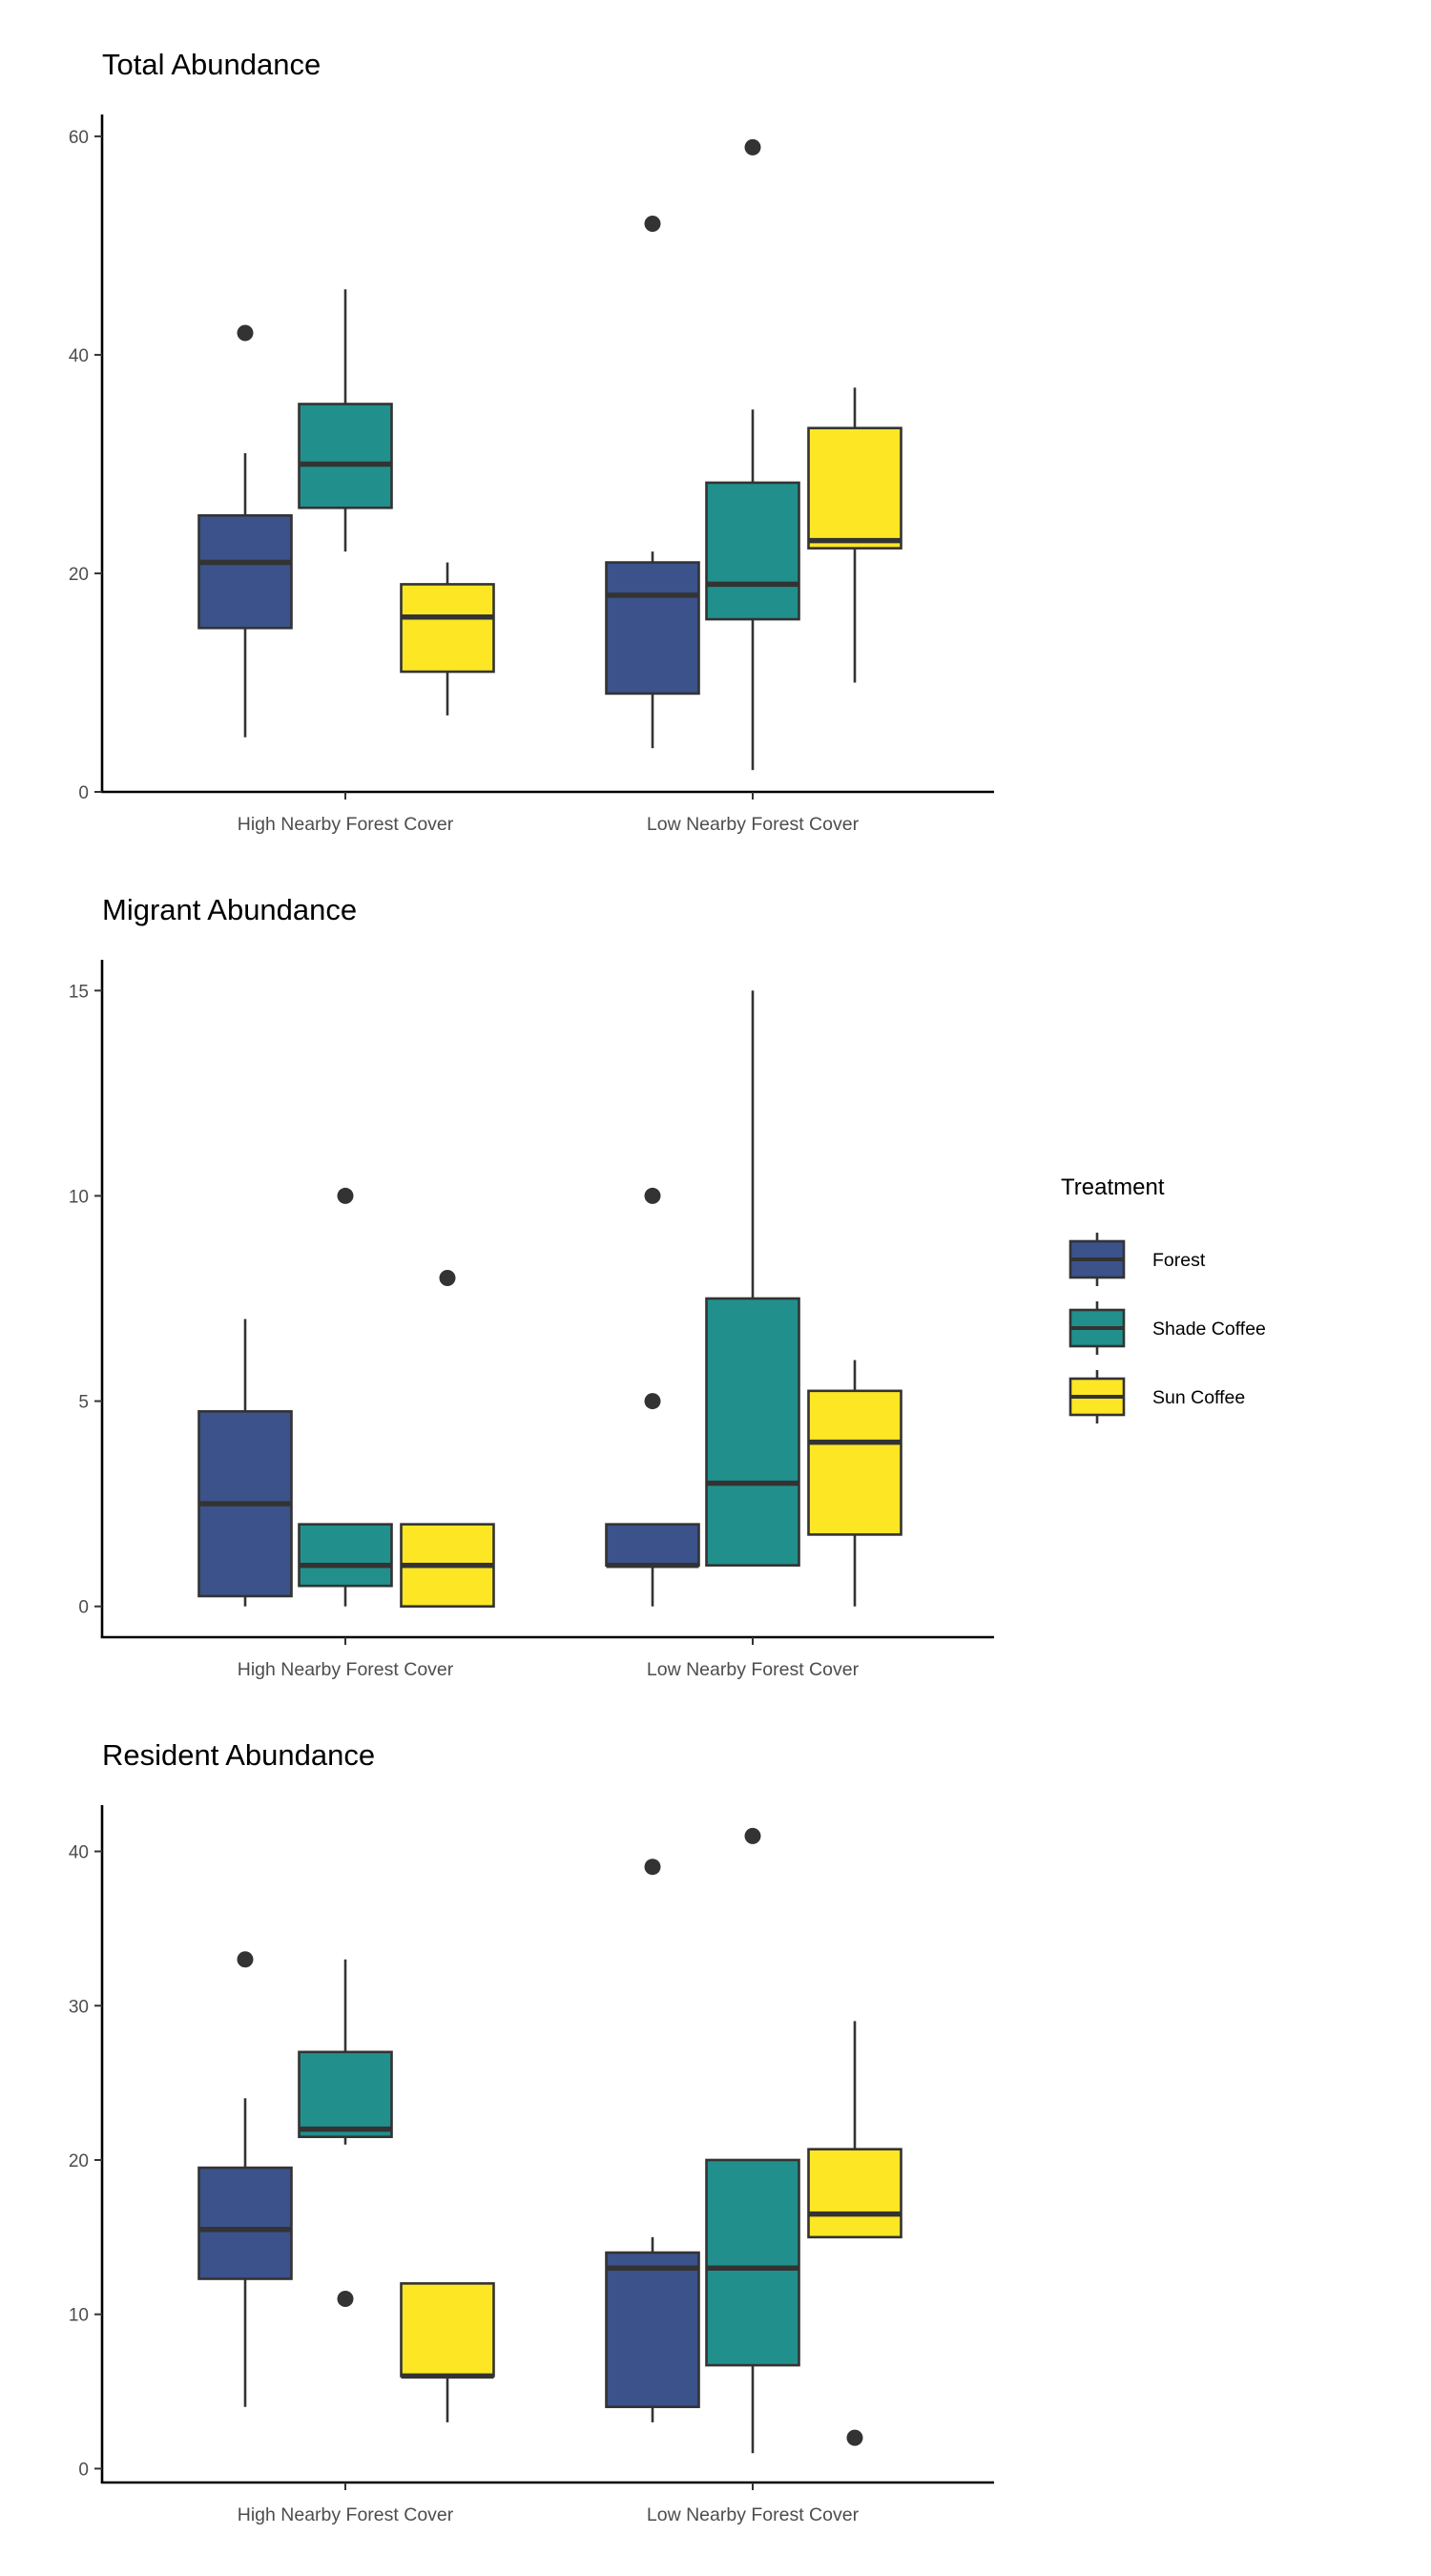  Describe the element at coordinates (79, 2007) in the screenshot. I see `y-tick-label: 30` at that location.